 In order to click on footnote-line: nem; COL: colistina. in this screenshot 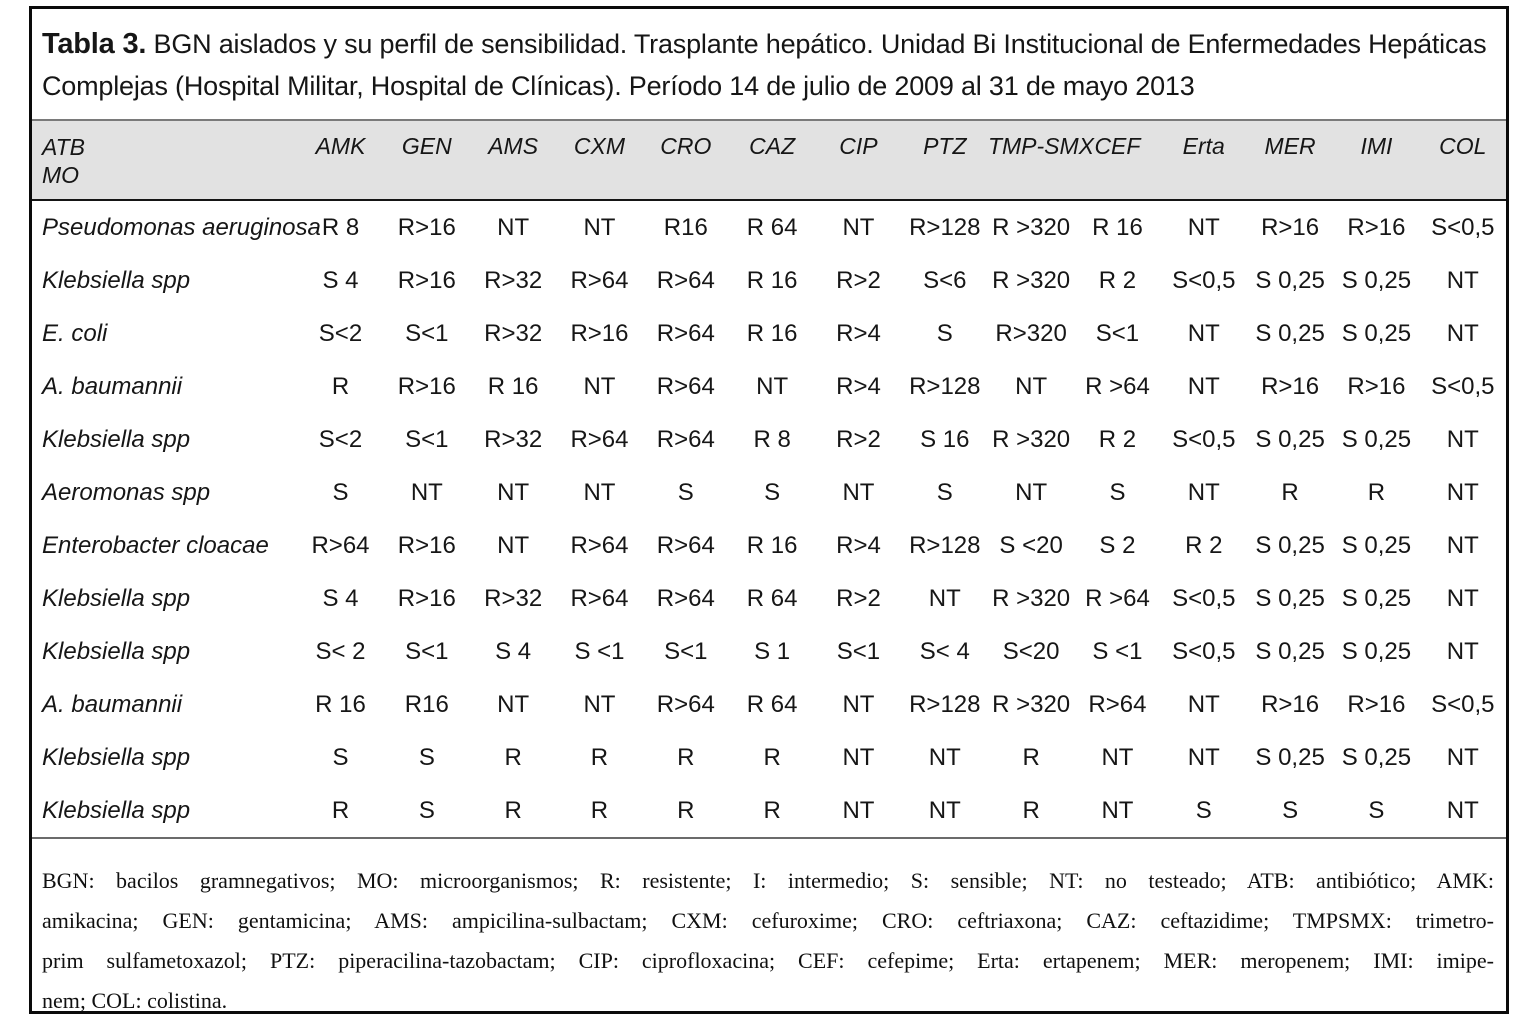, I will do `click(135, 1000)`.